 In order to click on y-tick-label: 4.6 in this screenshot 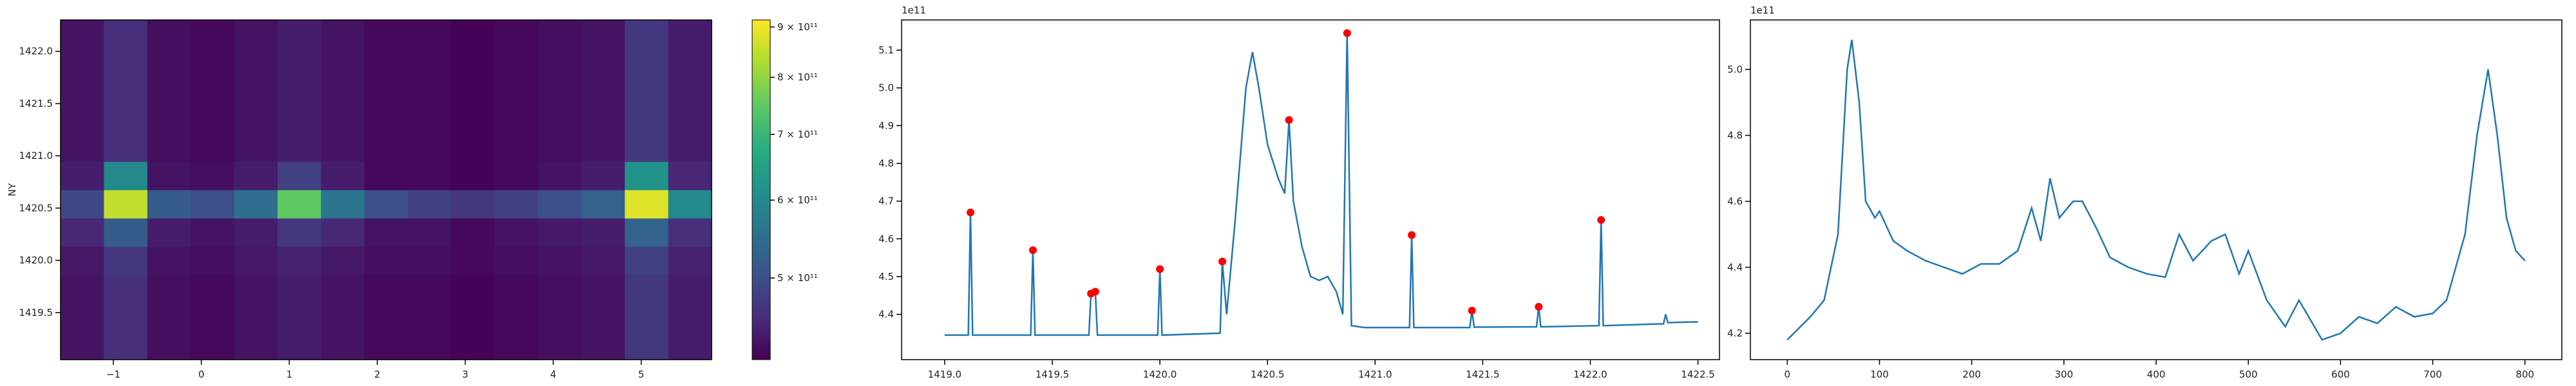, I will do `click(886, 238)`.